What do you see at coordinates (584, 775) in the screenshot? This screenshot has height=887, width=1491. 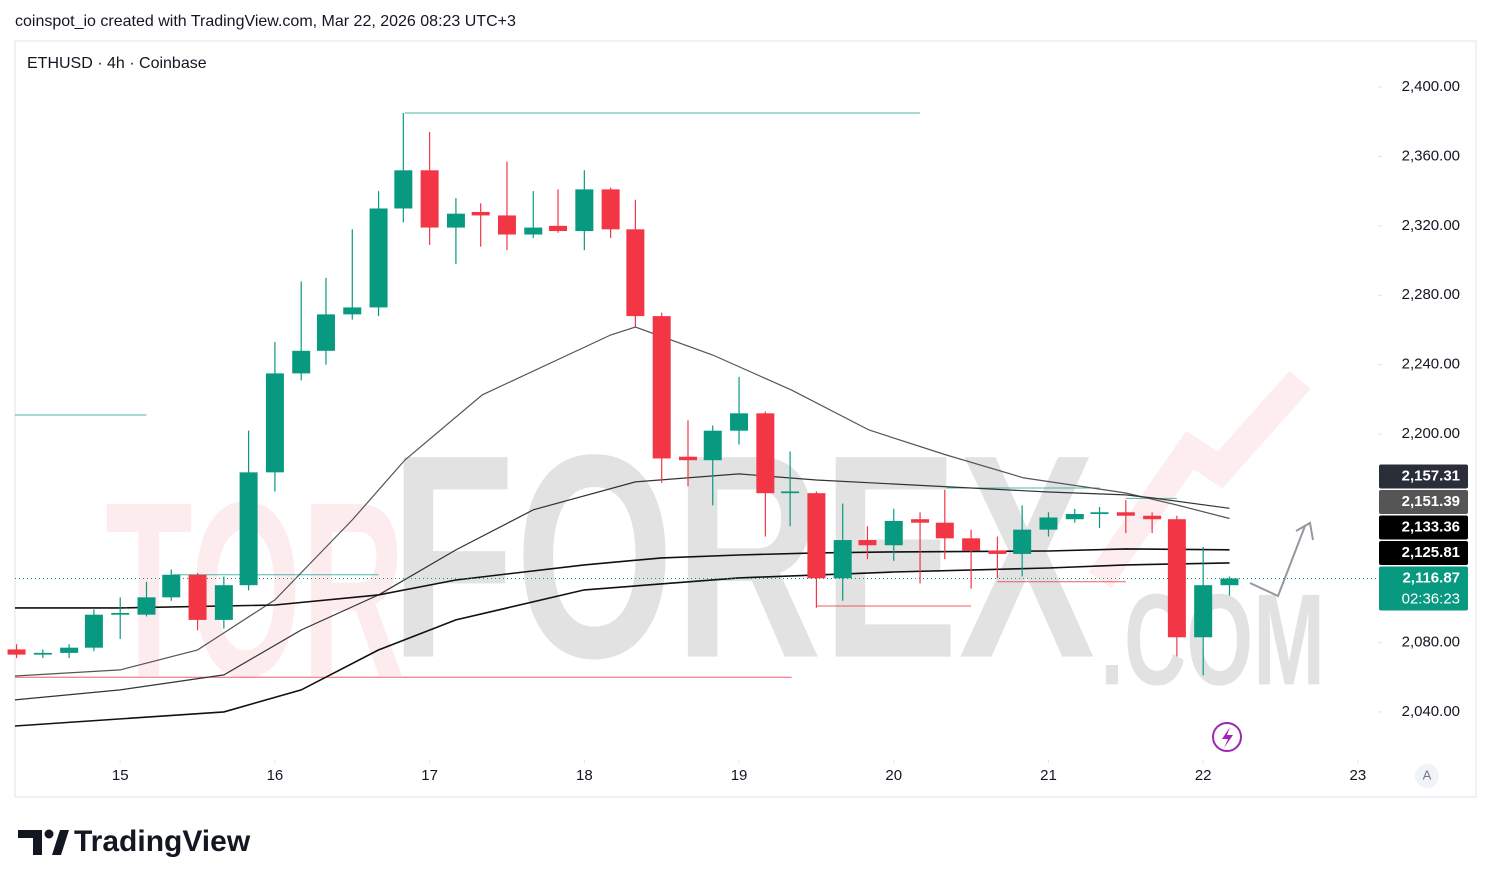 I see `x-tick-label: 18` at bounding box center [584, 775].